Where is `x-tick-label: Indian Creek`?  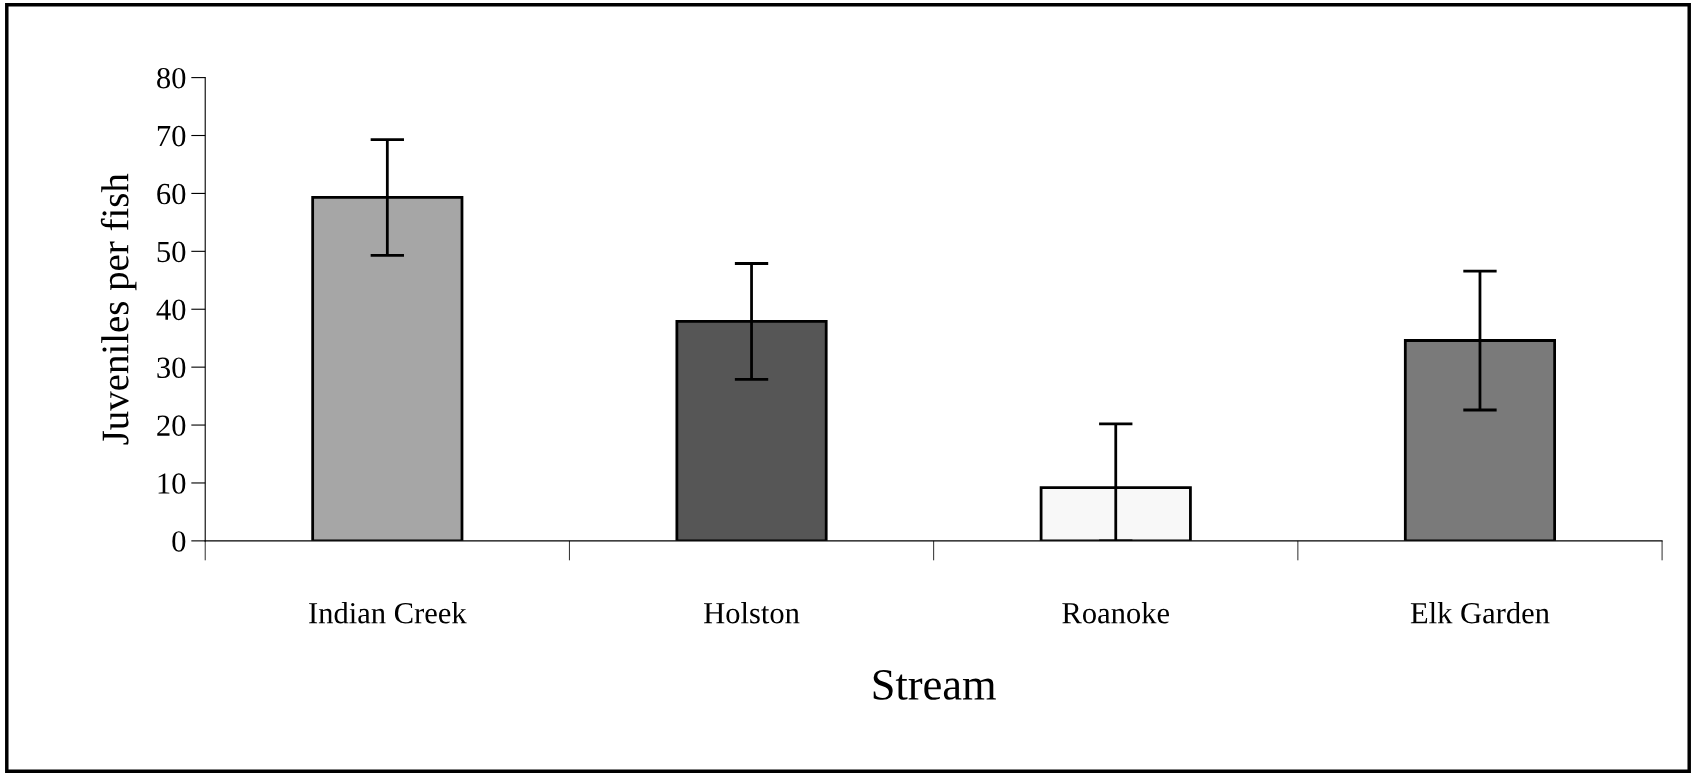 x-tick-label: Indian Creek is located at coordinates (388, 612).